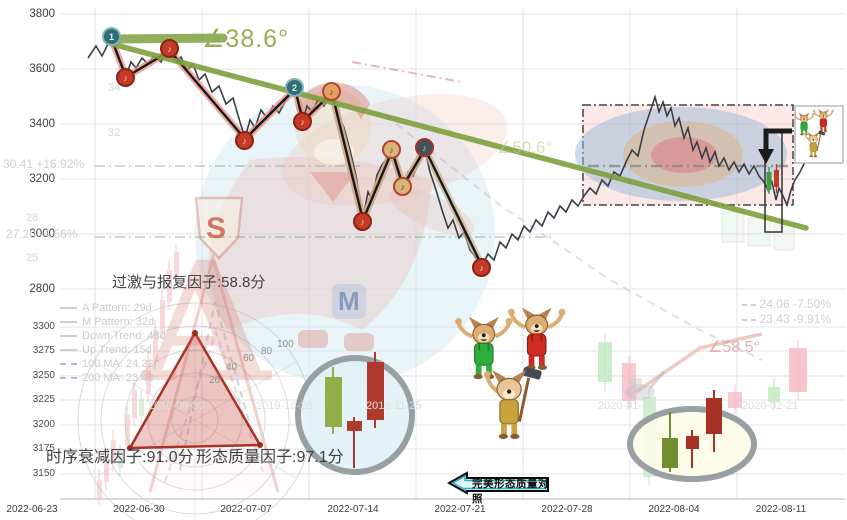 Image resolution: width=847 pixels, height=520 pixels. What do you see at coordinates (32, 218) in the screenshot?
I see `secondary-axis-label: 28` at bounding box center [32, 218].